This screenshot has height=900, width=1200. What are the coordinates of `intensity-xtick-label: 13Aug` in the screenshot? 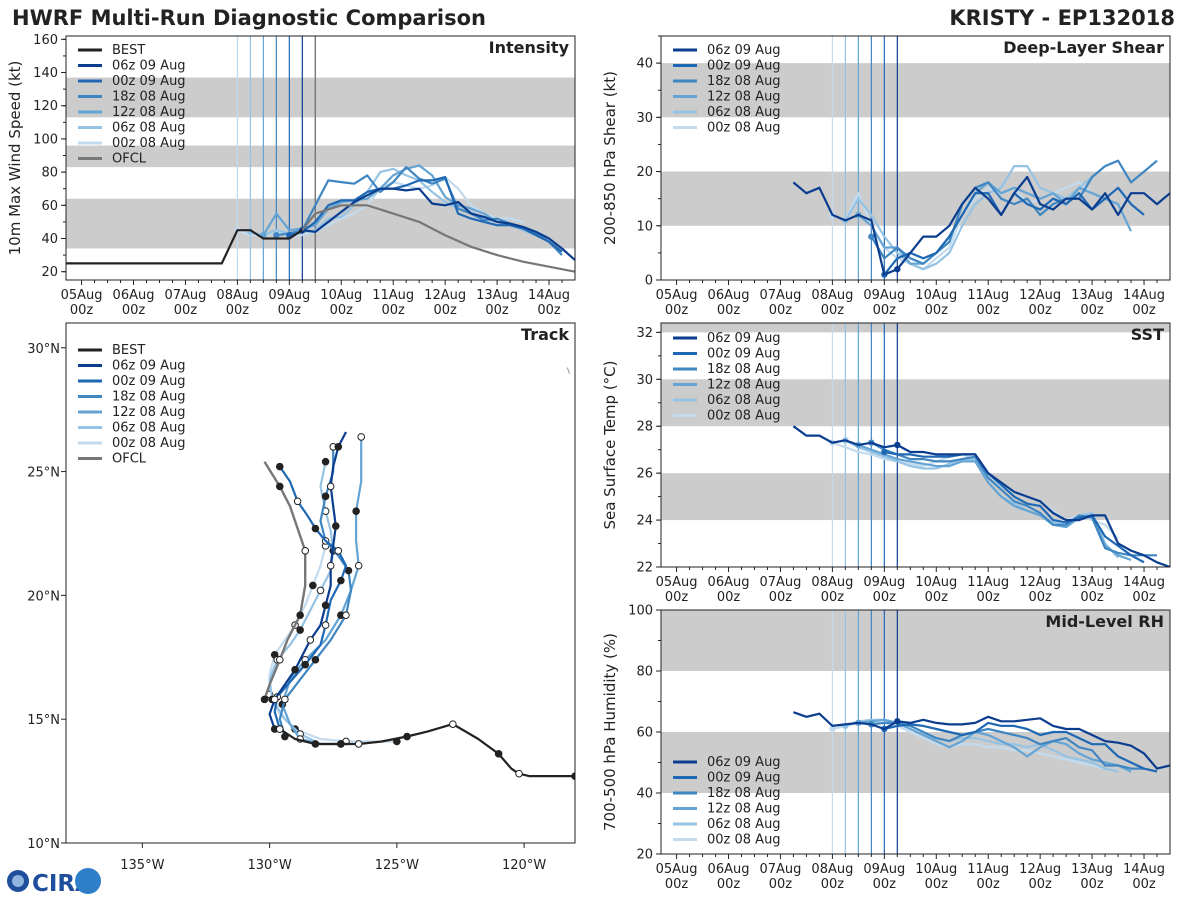 It's located at (497, 295).